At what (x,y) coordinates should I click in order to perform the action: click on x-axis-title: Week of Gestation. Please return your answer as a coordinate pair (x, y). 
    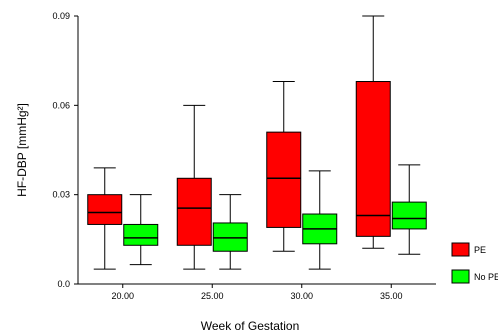
    Looking at the image, I should click on (250, 326).